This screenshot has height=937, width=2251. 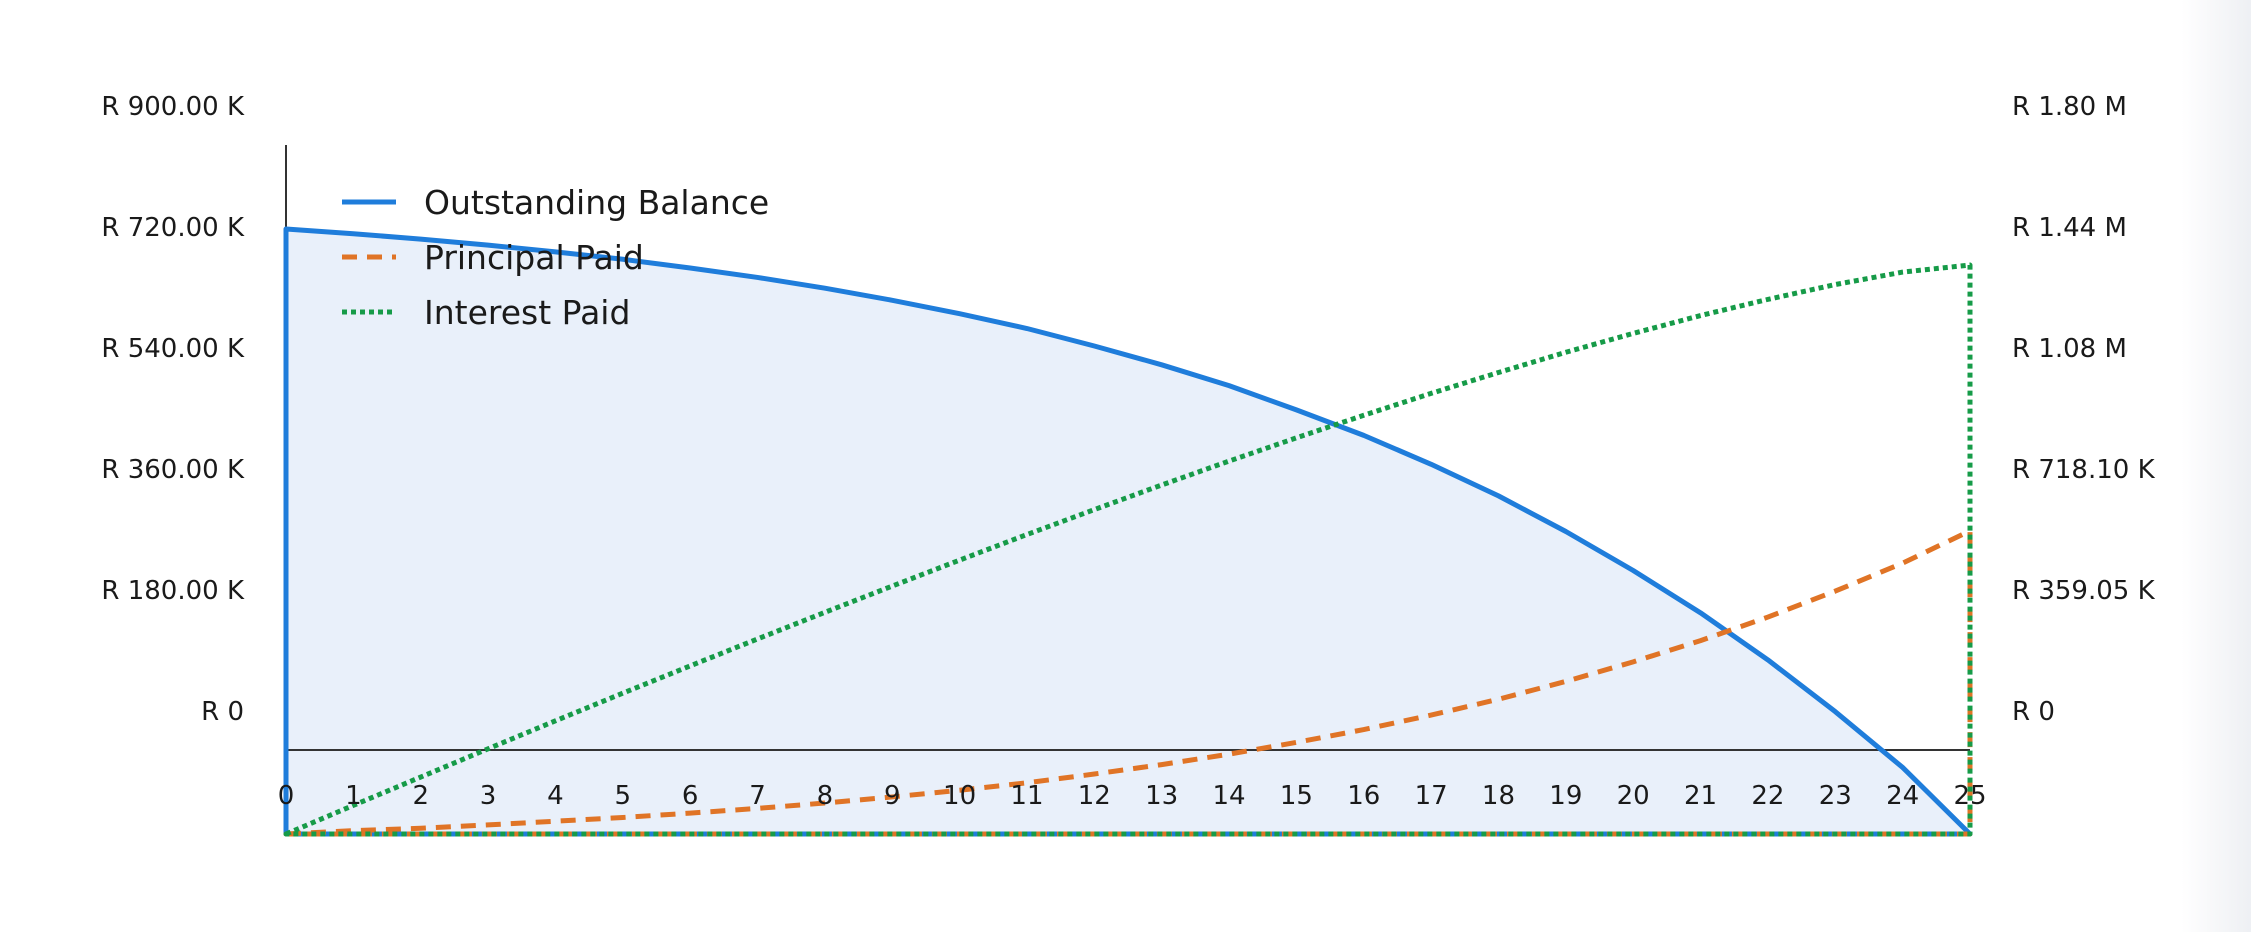 What do you see at coordinates (173, 349) in the screenshot?
I see `left-y-tick-label: R 540.00 K` at bounding box center [173, 349].